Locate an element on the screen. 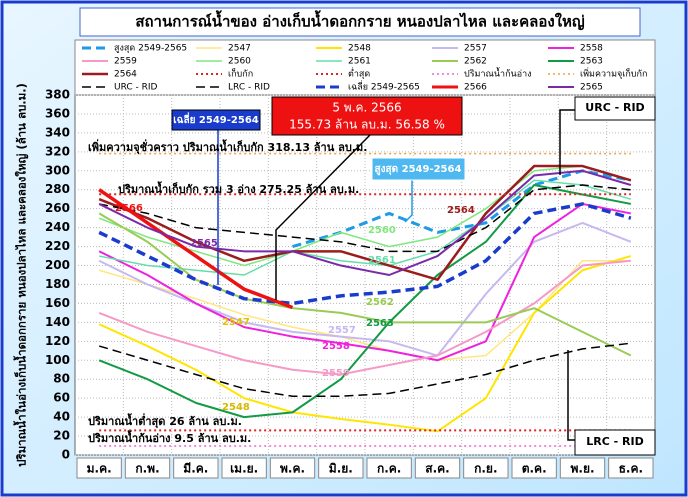  y-tick-label: 80 is located at coordinates (61, 379).